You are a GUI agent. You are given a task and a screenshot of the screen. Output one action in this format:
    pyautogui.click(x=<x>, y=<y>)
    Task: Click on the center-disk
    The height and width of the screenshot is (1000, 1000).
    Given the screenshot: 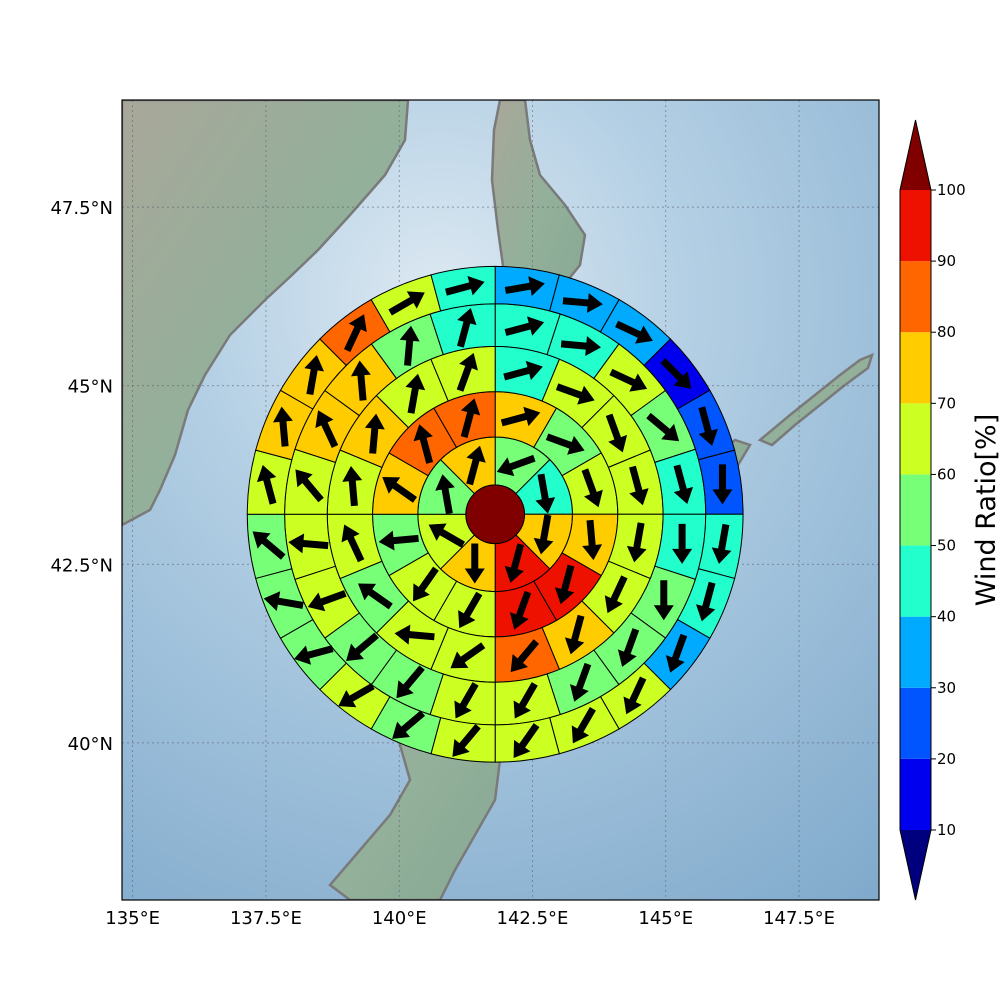 What is the action you would take?
    pyautogui.click(x=495, y=514)
    